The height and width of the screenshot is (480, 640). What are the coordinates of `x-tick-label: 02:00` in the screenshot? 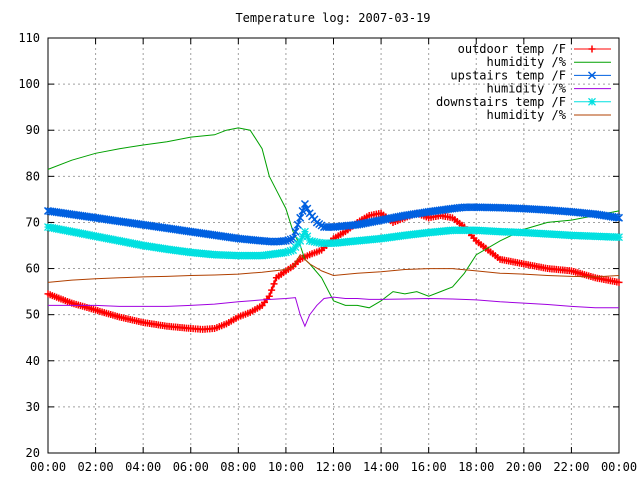 It's located at (96, 467).